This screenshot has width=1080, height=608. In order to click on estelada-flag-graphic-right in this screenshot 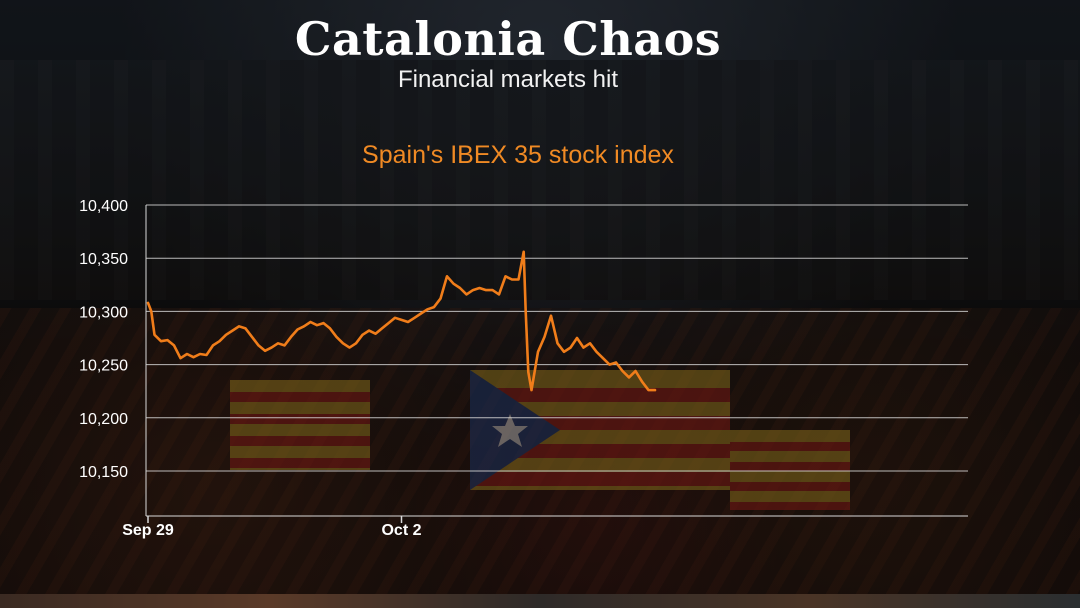, I will do `click(790, 470)`.